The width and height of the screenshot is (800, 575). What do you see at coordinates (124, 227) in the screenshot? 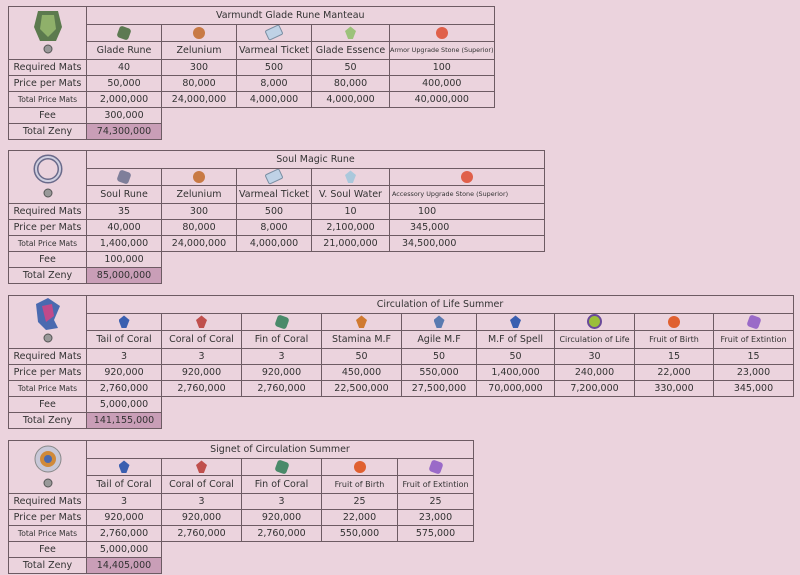
I see `price-value: 40,000` at bounding box center [124, 227].